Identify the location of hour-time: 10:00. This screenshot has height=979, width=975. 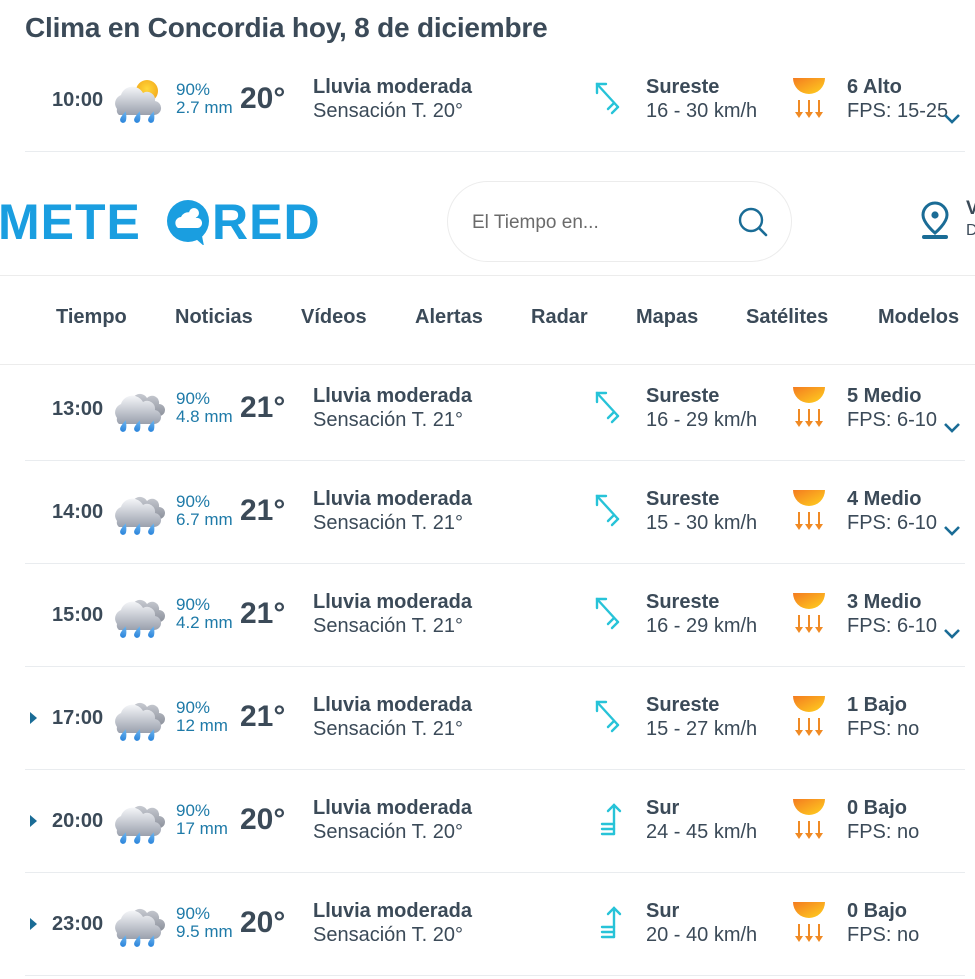
(78, 100).